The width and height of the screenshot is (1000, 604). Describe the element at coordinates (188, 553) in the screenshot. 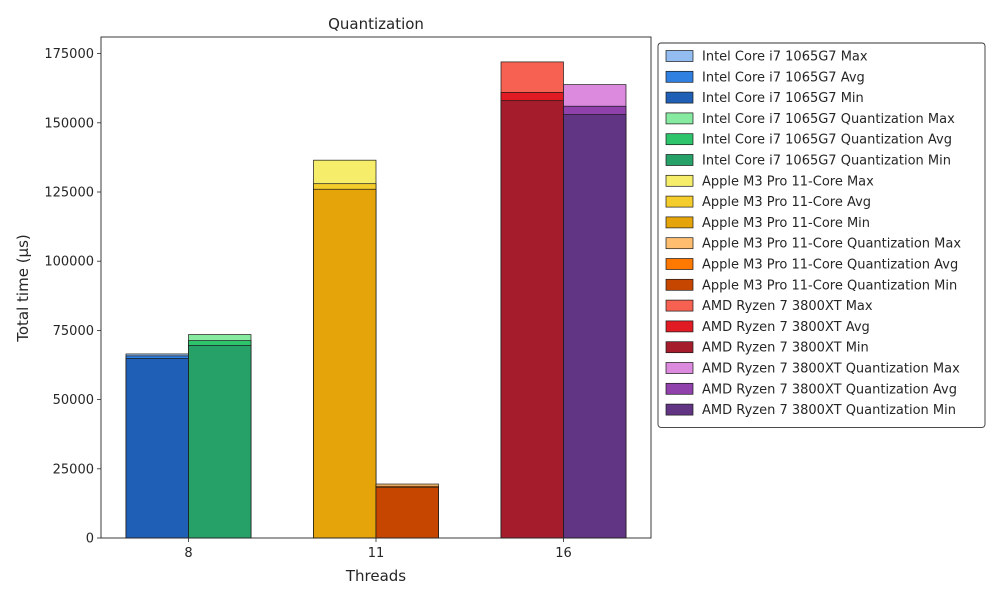

I see `x-tick-label: 8` at that location.